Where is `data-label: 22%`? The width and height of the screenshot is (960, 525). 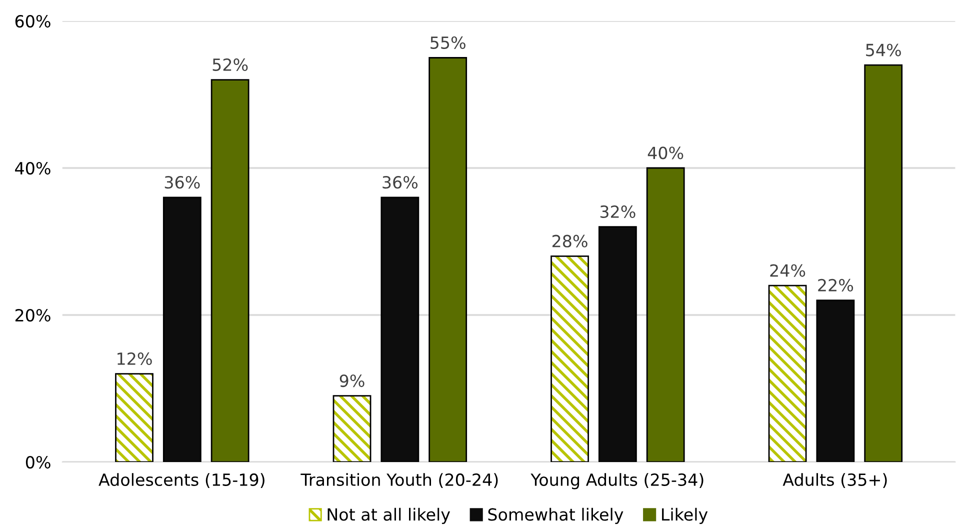 data-label: 22% is located at coordinates (836, 285).